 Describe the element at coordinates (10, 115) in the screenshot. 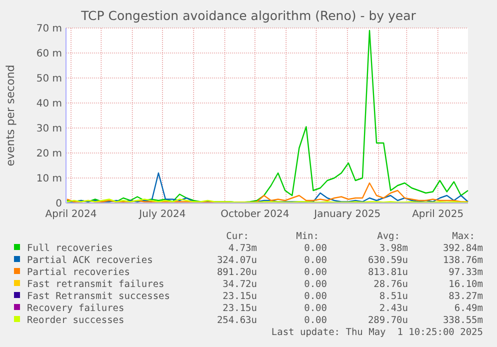

I see `y-axis-title: events per second` at that location.